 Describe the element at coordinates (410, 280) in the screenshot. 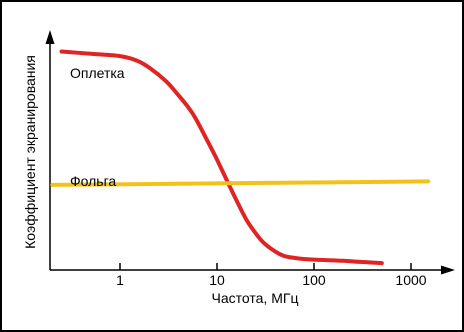

I see `x-tick-label: 1000` at that location.